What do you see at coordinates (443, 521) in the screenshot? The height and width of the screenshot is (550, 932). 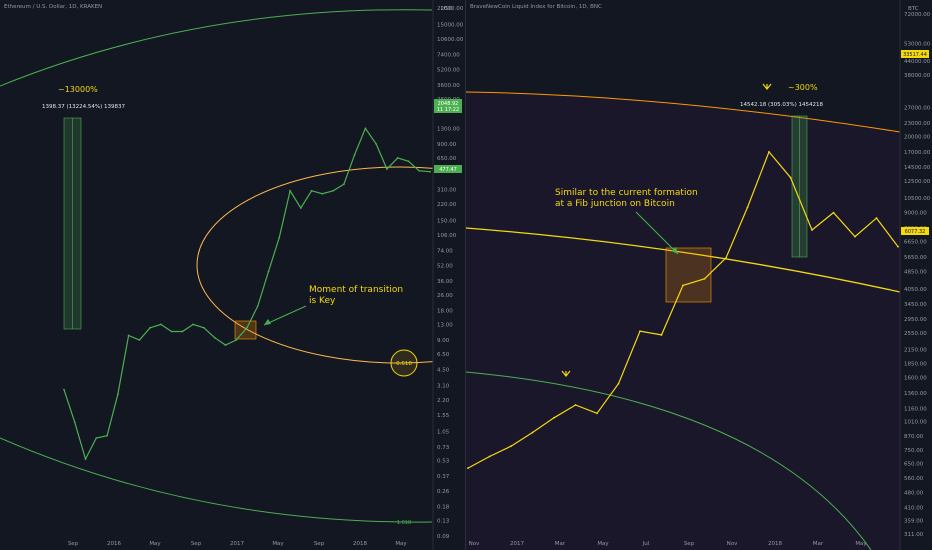 I see `y-tick-label: 0.13` at bounding box center [443, 521].